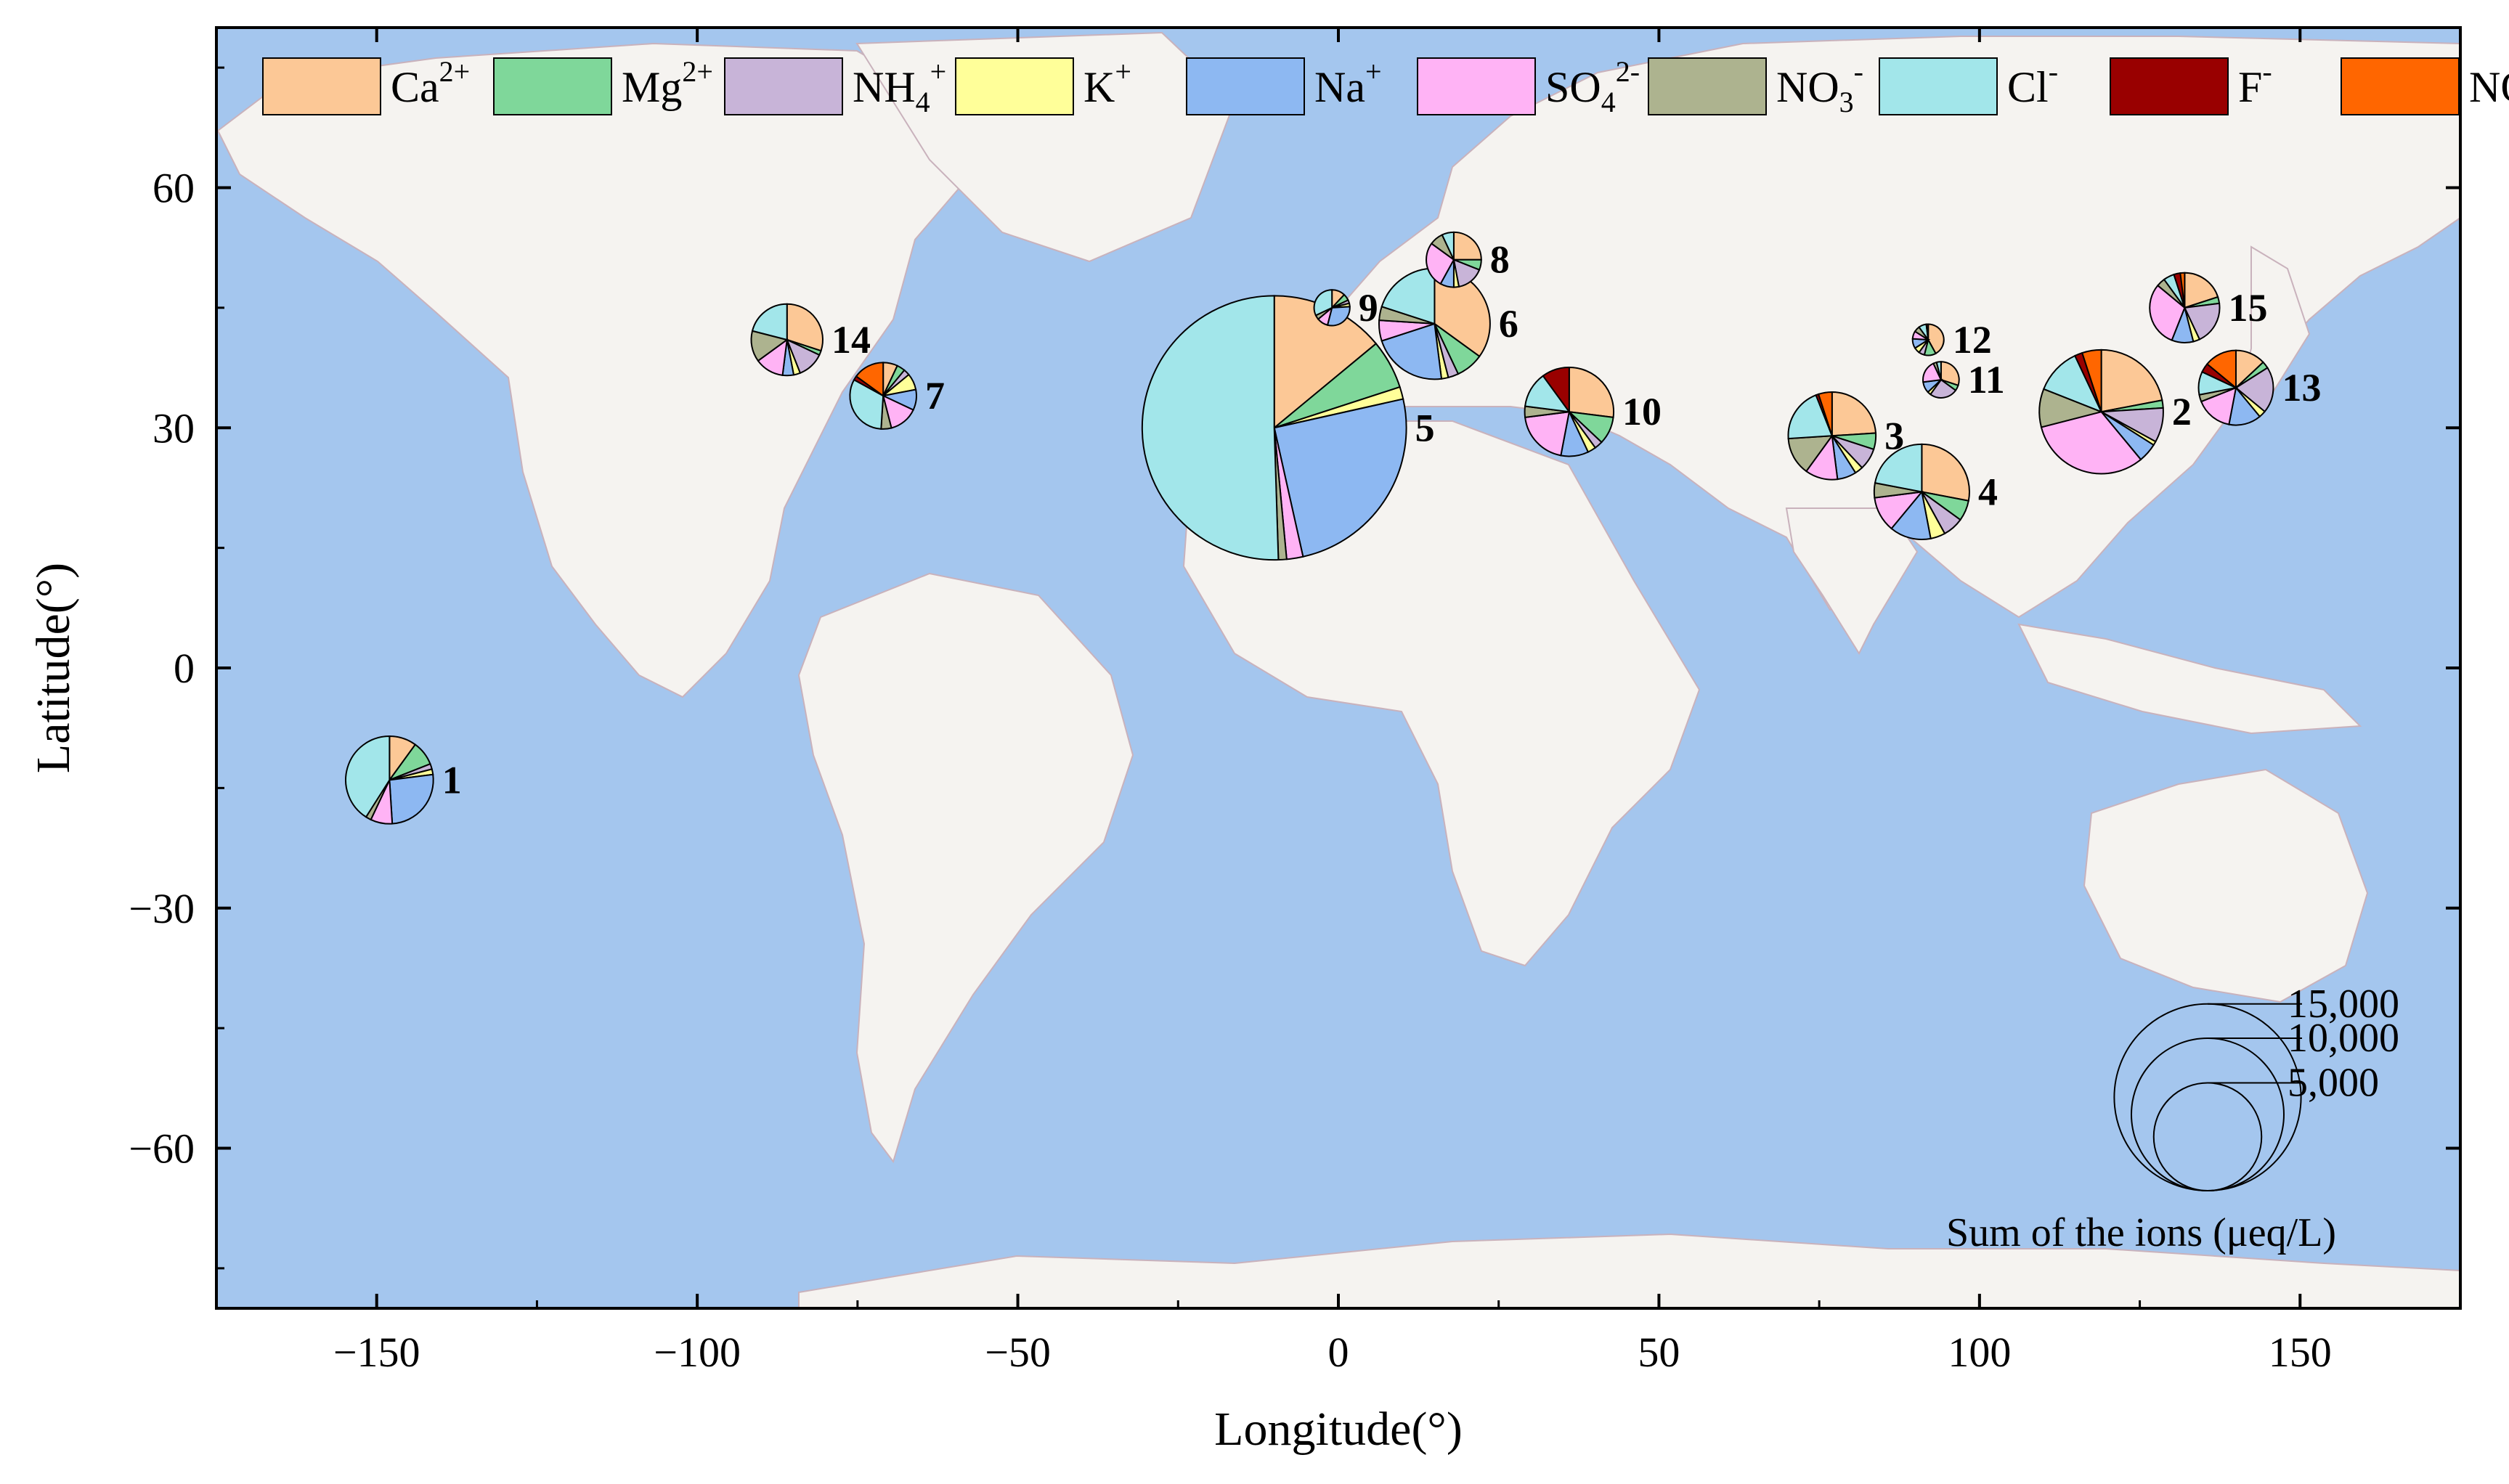  I want to click on site-label: 7, so click(935, 395).